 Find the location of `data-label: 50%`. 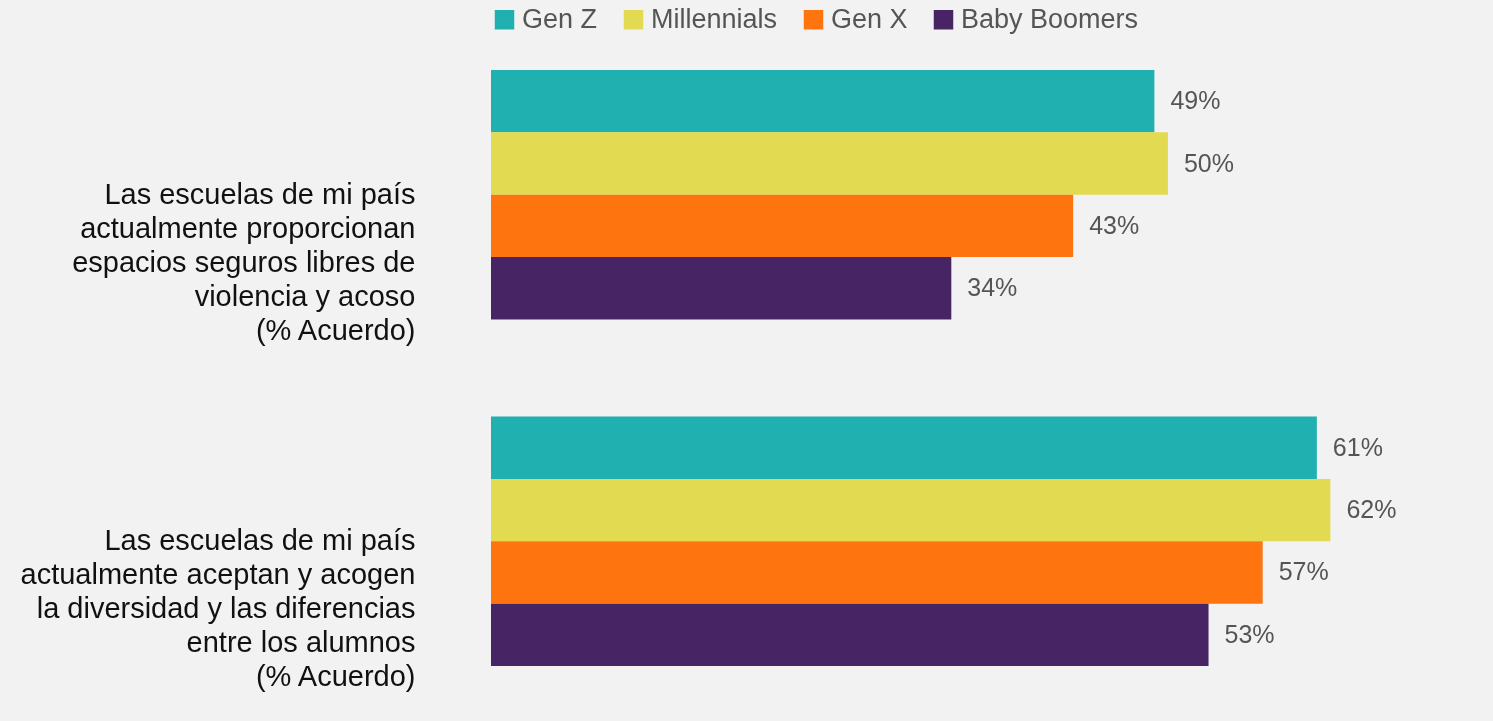

data-label: 50% is located at coordinates (1208, 162).